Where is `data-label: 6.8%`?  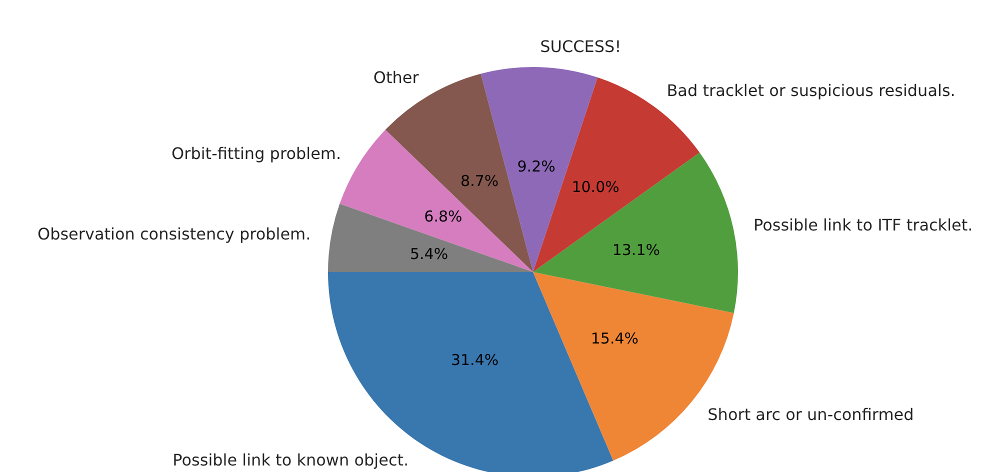 data-label: 6.8% is located at coordinates (443, 217).